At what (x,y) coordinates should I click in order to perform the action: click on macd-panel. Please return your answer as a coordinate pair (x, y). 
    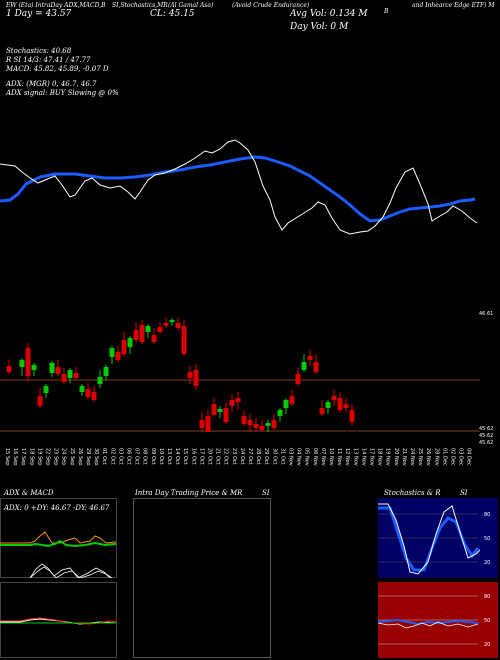
    Looking at the image, I should click on (58, 620).